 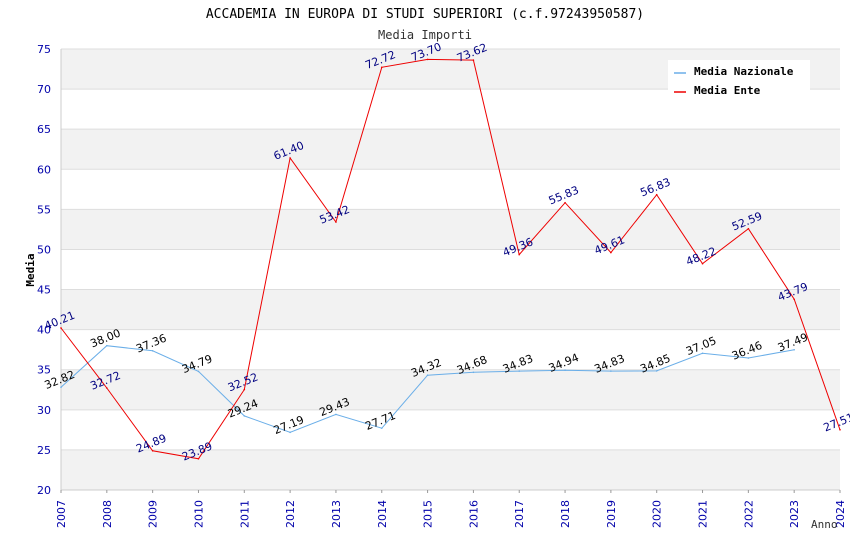 What do you see at coordinates (824, 524) in the screenshot?
I see `x-axis-label: Anno` at bounding box center [824, 524].